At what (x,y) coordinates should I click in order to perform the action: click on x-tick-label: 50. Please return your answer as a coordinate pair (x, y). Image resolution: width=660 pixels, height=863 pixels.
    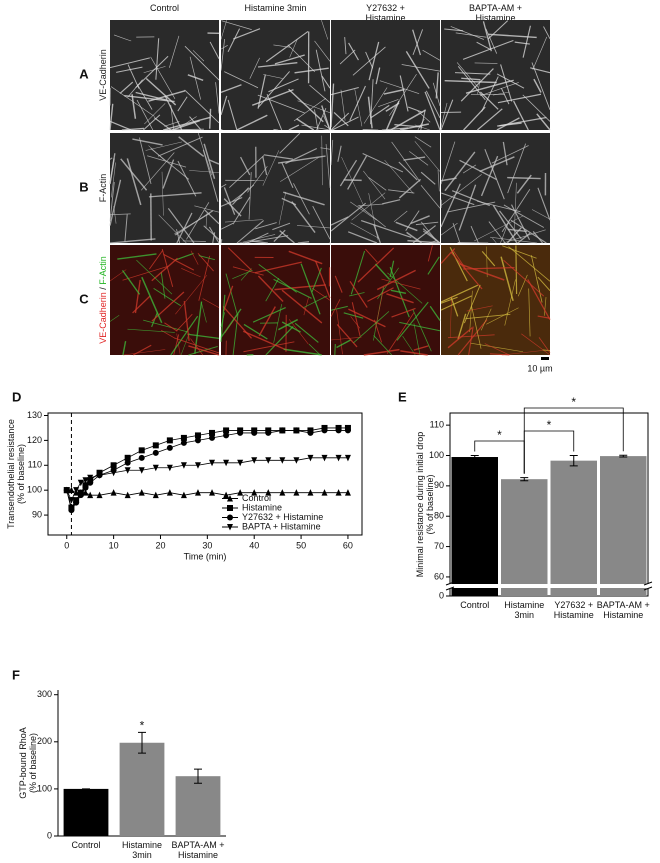
    Looking at the image, I should click on (301, 545).